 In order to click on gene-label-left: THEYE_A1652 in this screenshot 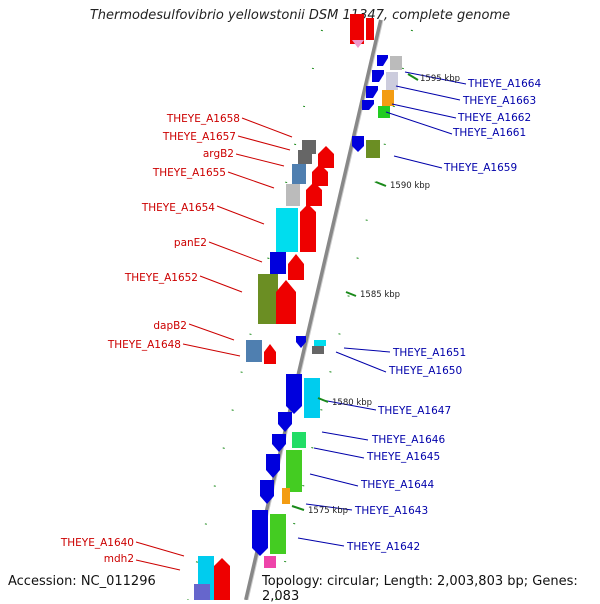, I will do `click(161, 278)`.